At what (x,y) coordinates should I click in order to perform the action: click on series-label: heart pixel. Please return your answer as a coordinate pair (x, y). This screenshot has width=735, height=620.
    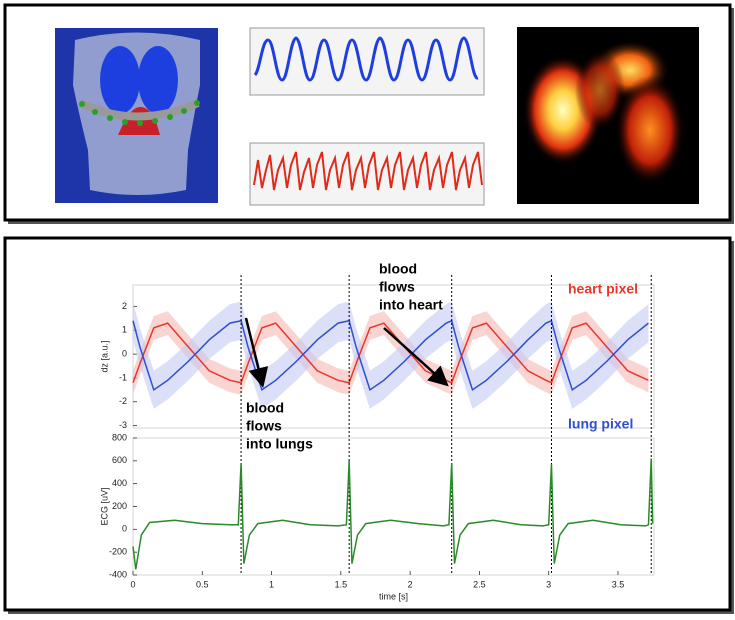
    Looking at the image, I should click on (603, 289).